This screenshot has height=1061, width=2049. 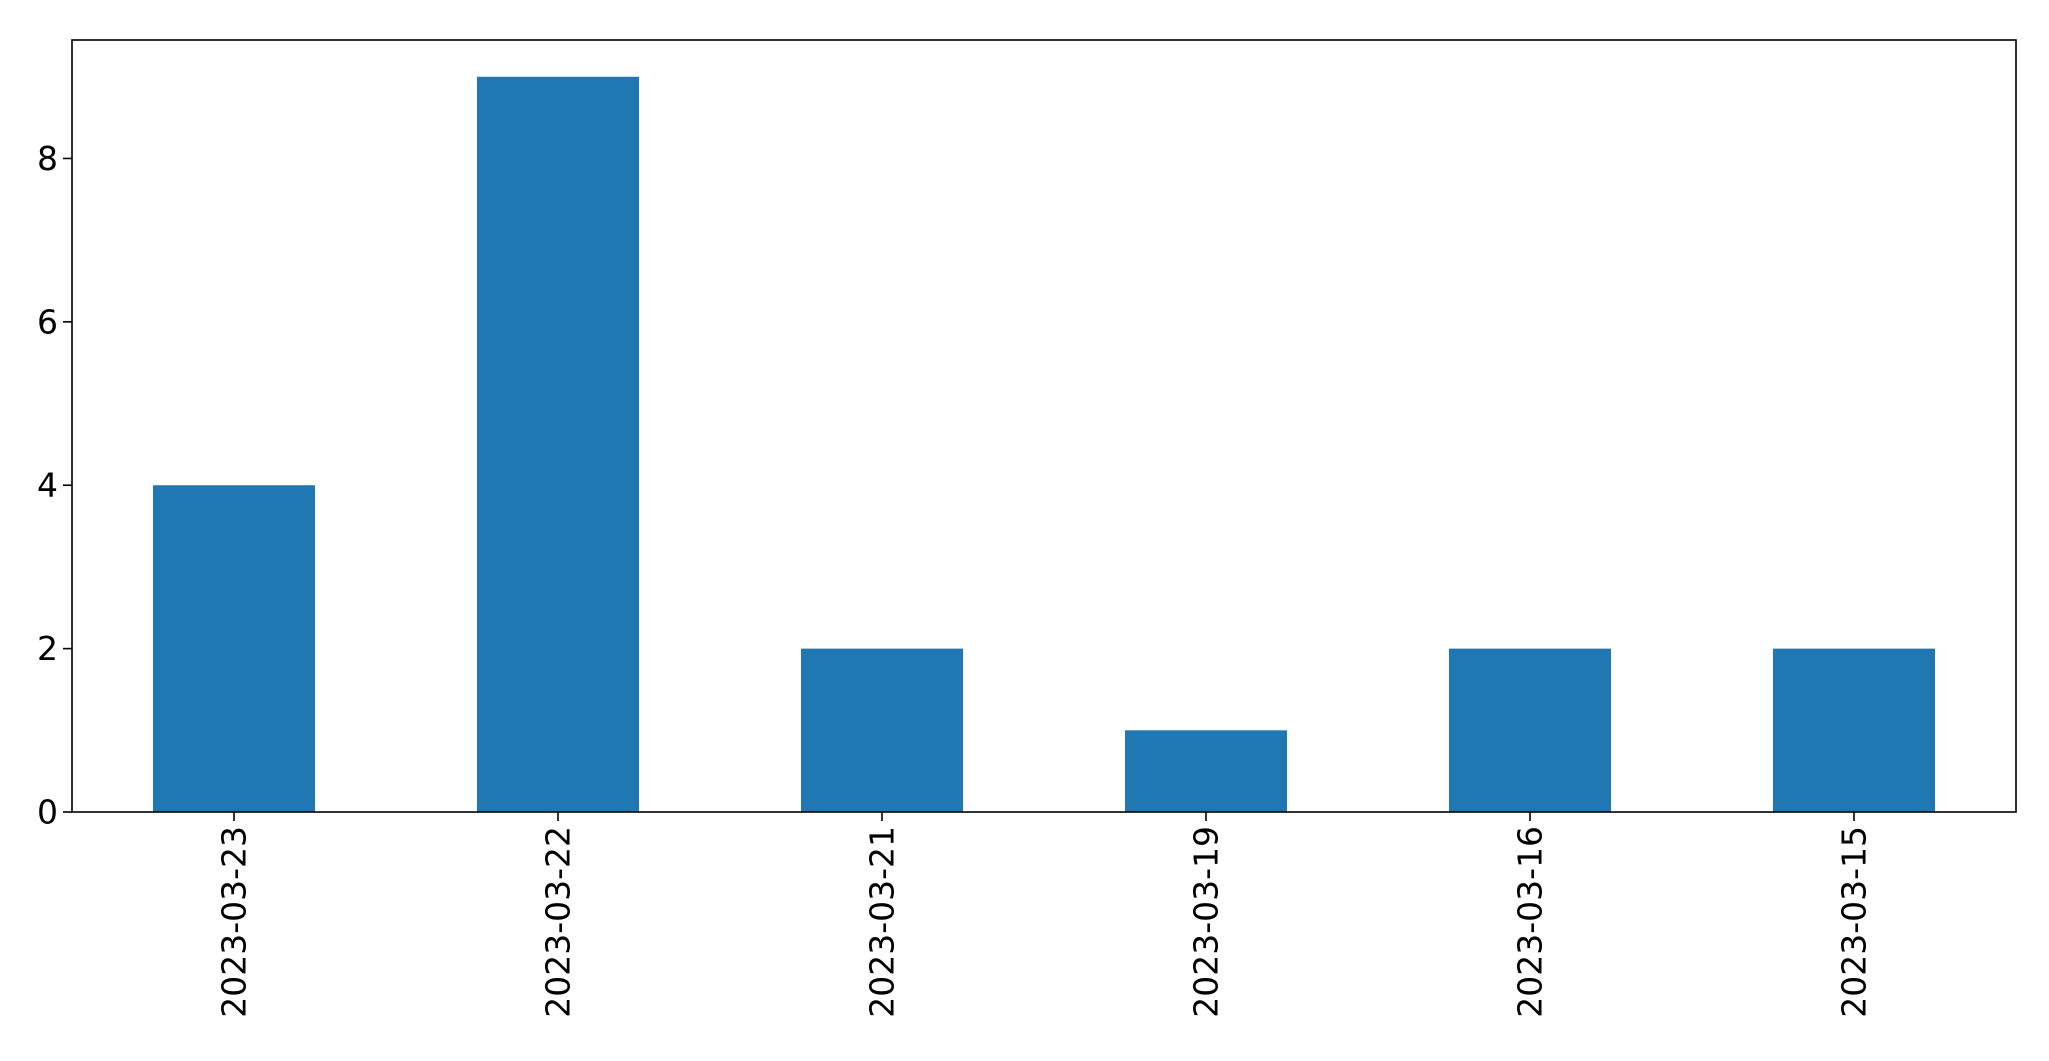 I want to click on x-tick-label: 2023-03-16, so click(x=1530, y=922).